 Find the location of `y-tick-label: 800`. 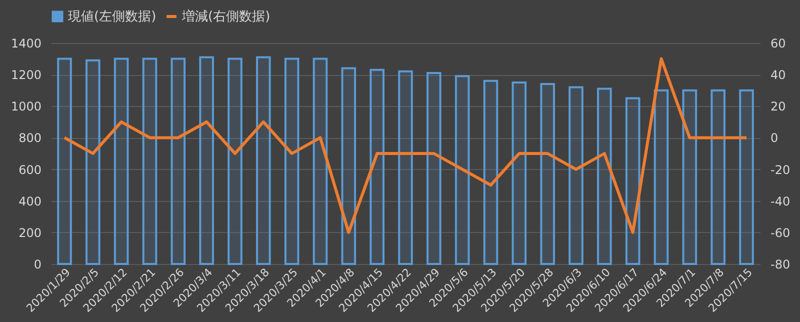

y-tick-label: 800 is located at coordinates (30, 138).